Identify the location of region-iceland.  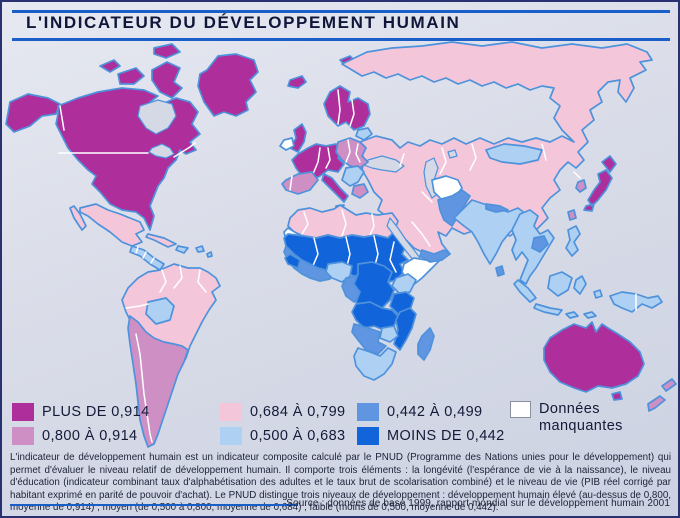
(297, 82).